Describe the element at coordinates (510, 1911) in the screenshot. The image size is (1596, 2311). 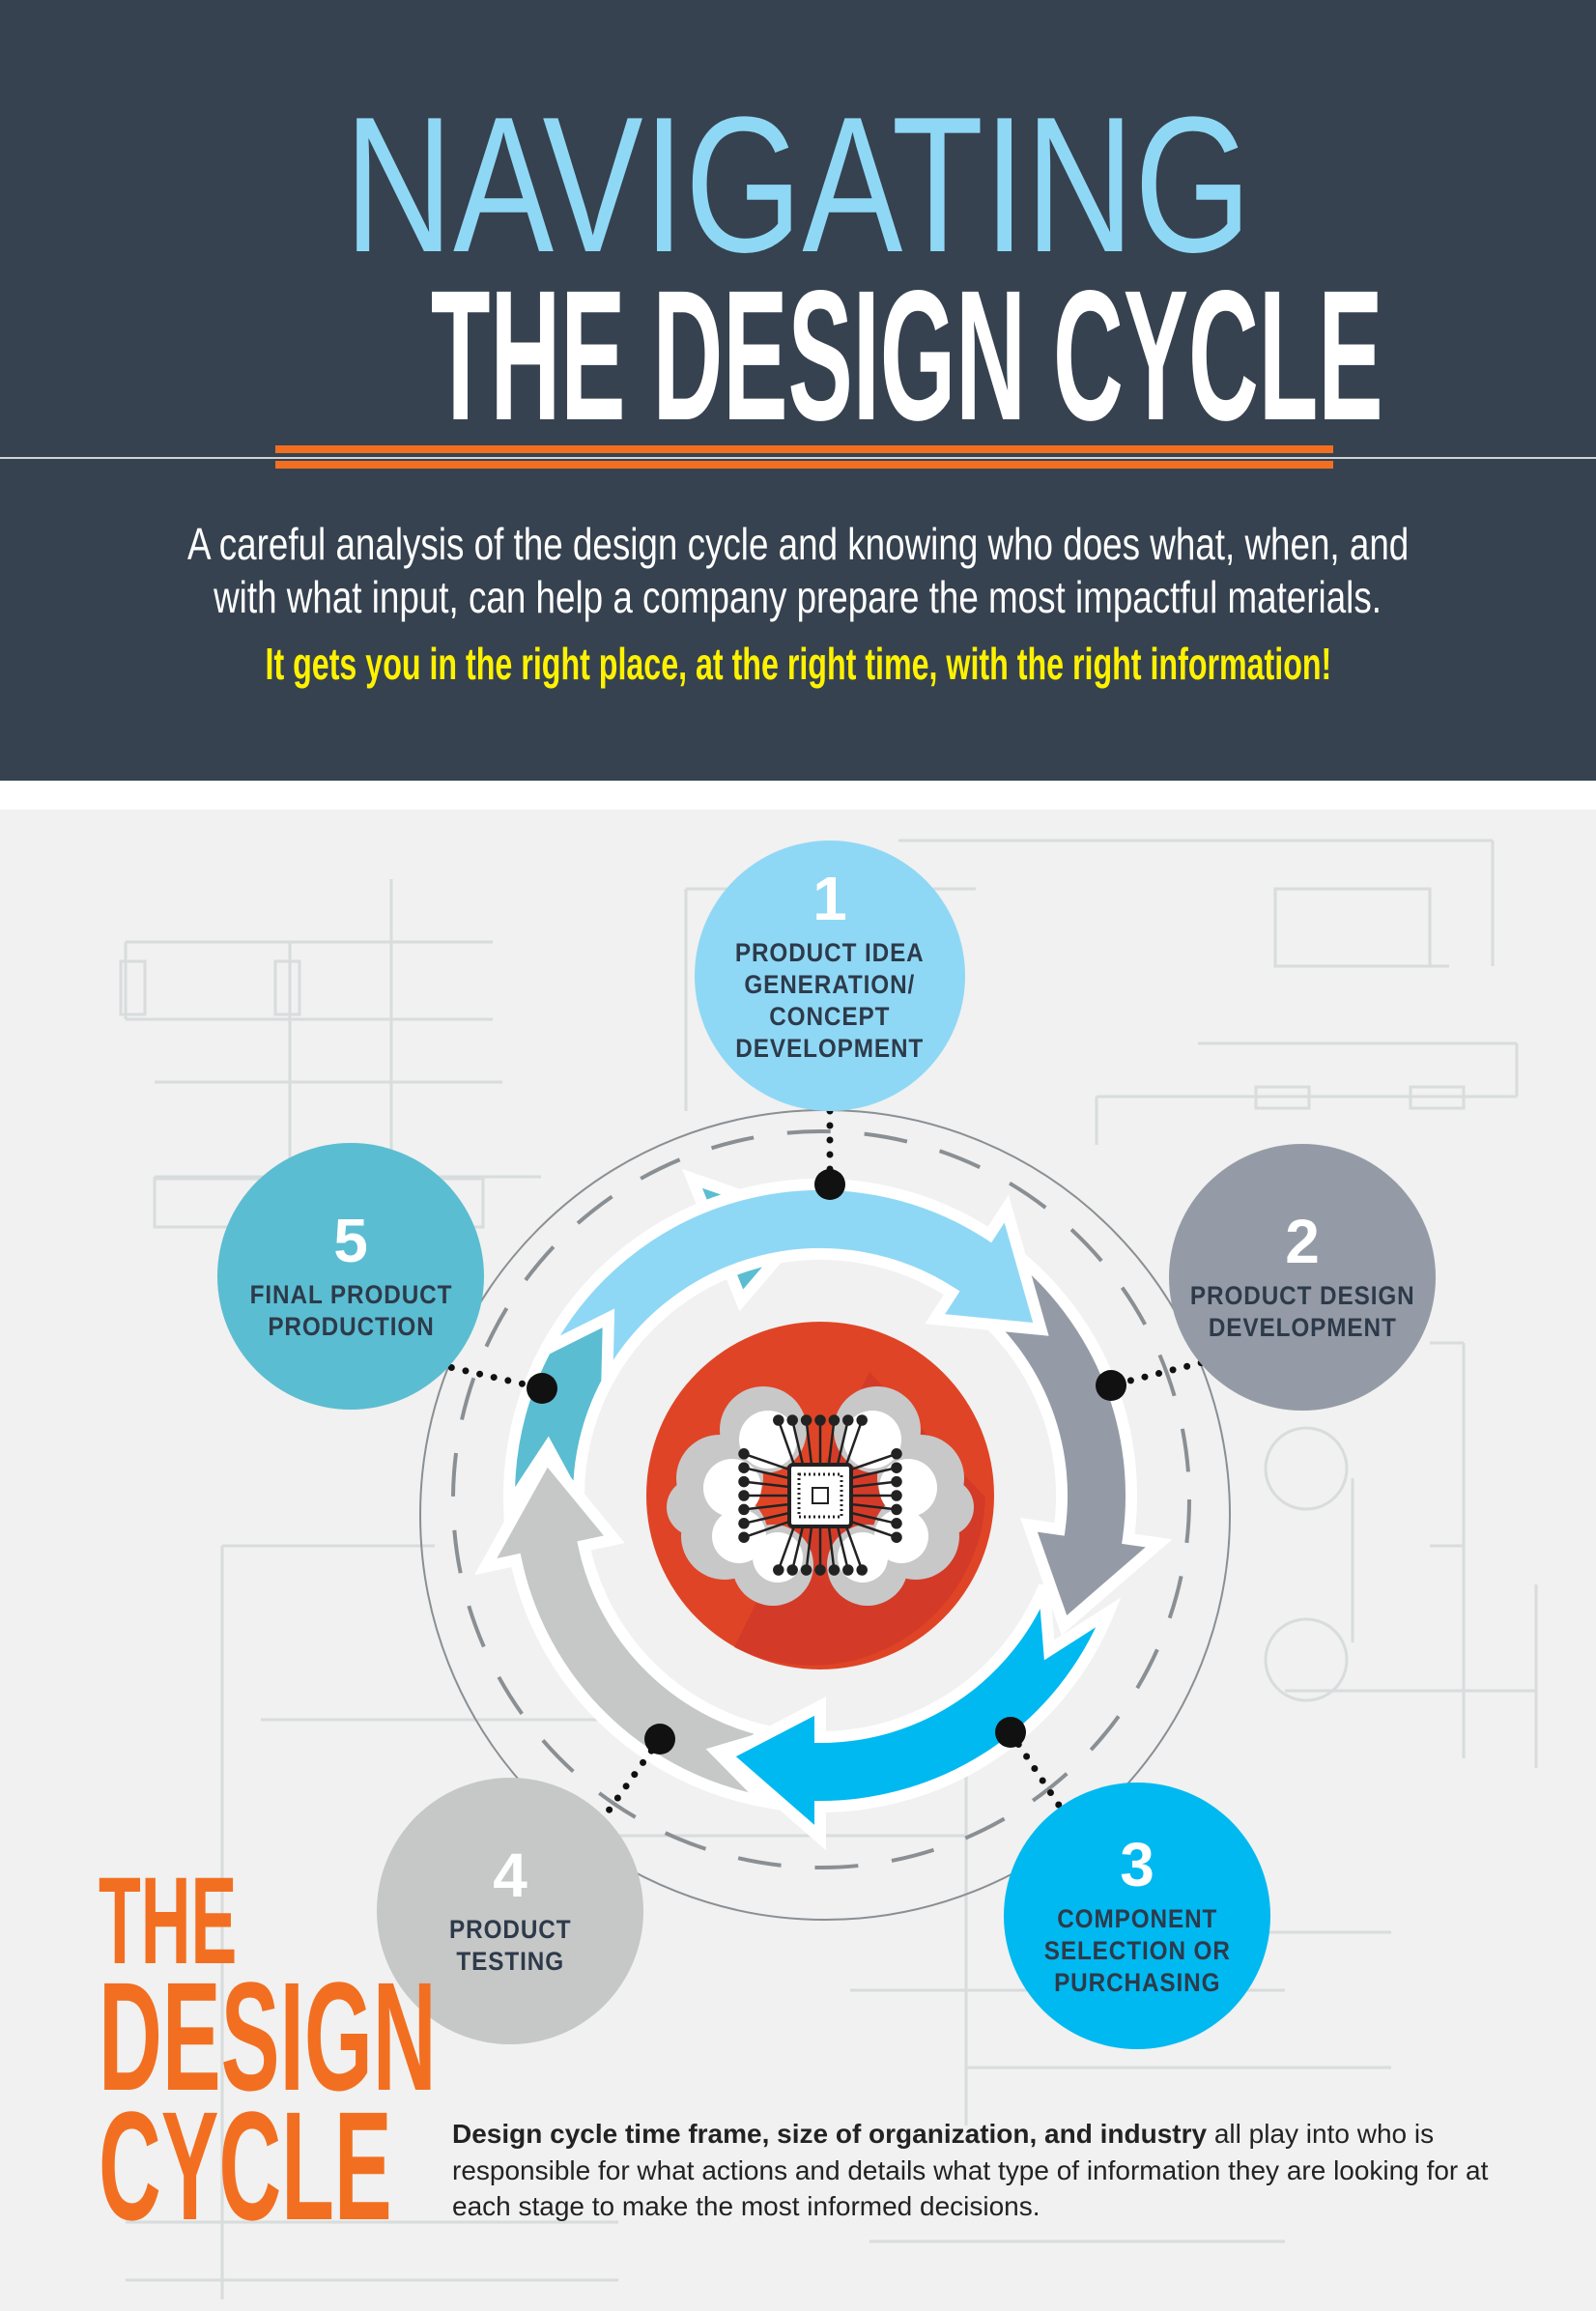
I see `stage-product-testing: 4 PRODUCT TESTING` at that location.